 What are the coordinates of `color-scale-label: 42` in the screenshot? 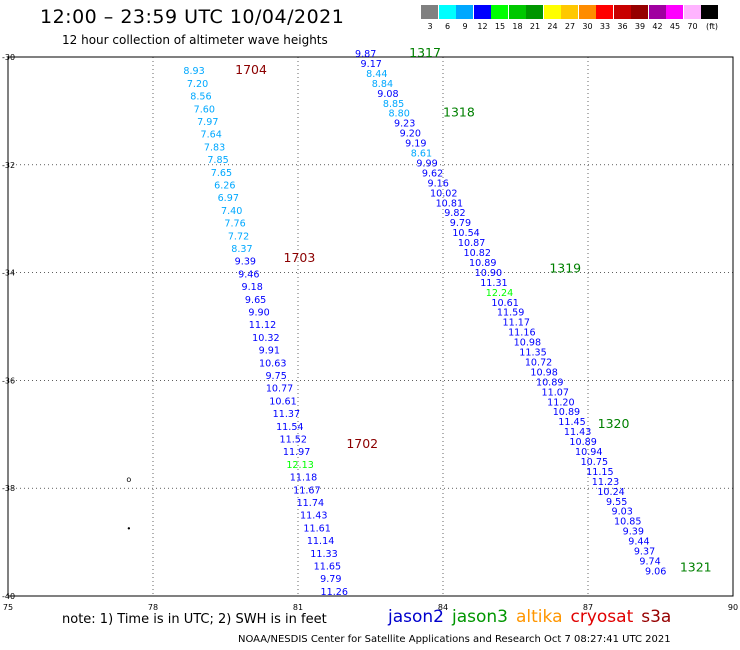 It's located at (657, 26).